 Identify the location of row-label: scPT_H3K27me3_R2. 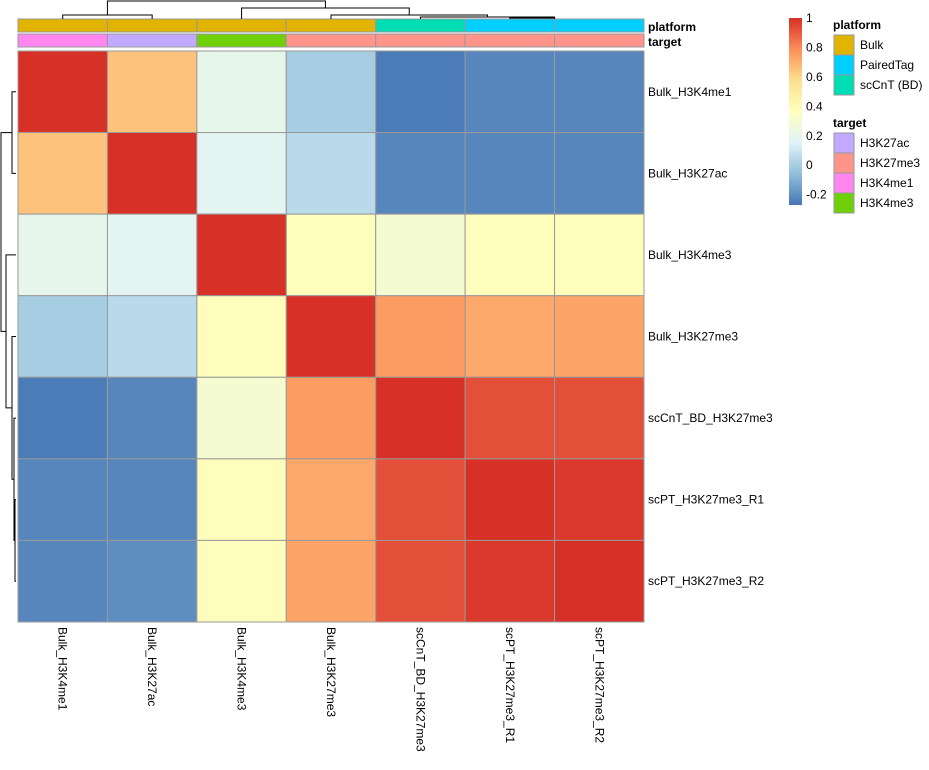
(706, 581).